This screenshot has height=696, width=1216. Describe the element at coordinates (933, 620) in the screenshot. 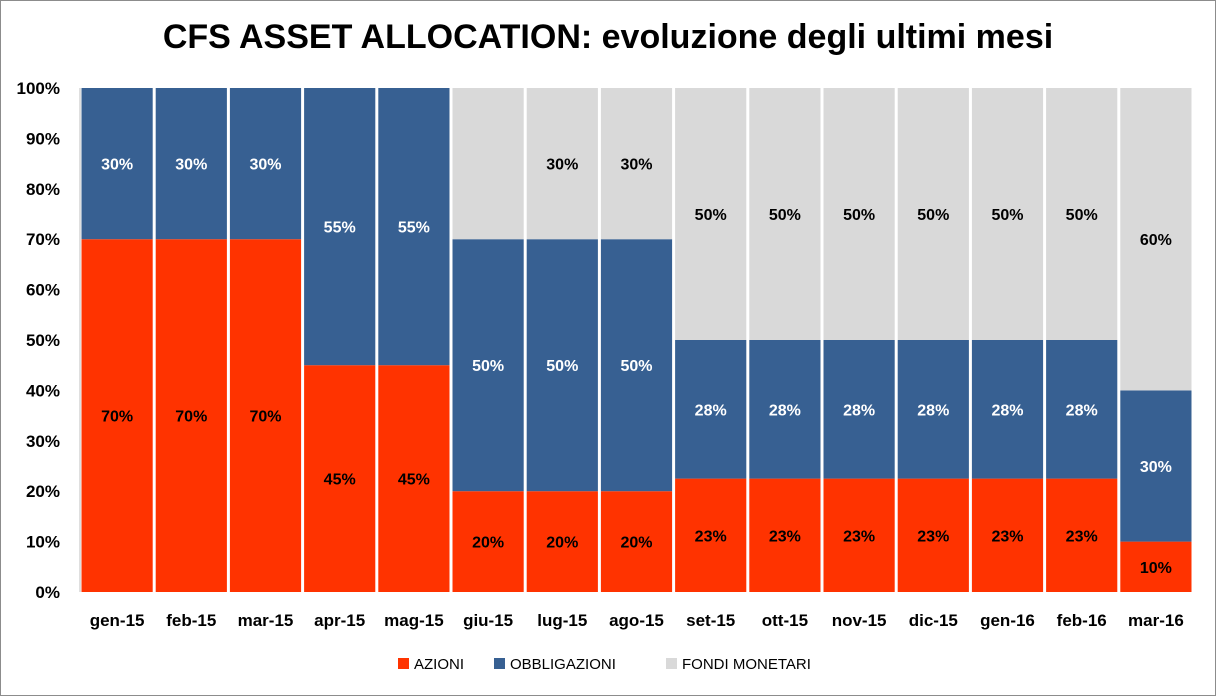

I see `x-tick-label: dic-15` at that location.